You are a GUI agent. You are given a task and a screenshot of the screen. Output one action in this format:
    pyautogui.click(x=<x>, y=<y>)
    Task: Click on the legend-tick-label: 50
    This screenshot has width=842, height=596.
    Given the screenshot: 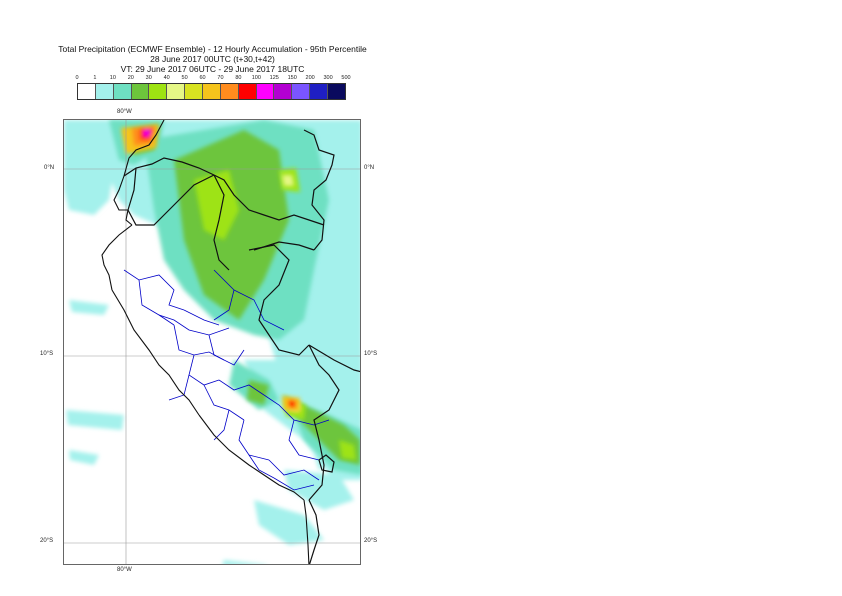 What is the action you would take?
    pyautogui.click(x=184, y=78)
    